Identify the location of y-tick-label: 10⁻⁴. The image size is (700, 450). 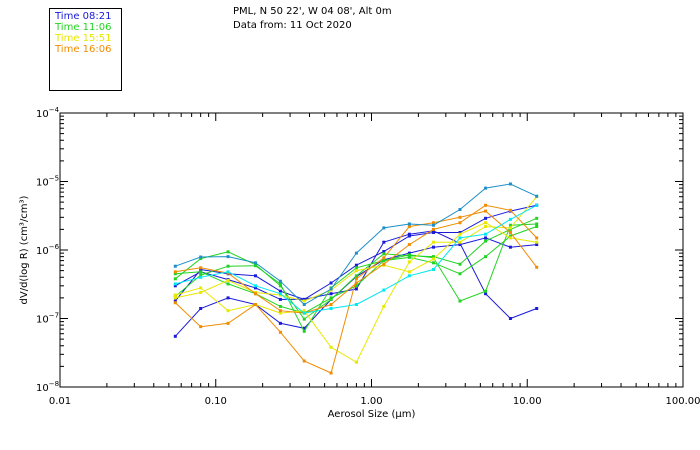
(48, 113).